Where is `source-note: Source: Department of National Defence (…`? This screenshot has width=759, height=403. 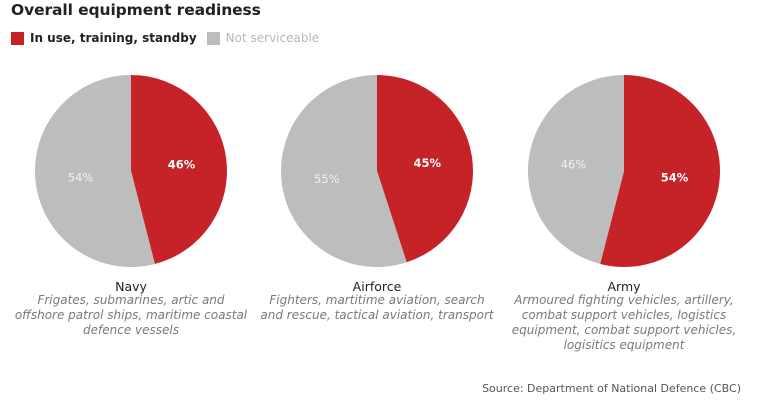 source-note: Source: Department of National Defence (… is located at coordinates (611, 388).